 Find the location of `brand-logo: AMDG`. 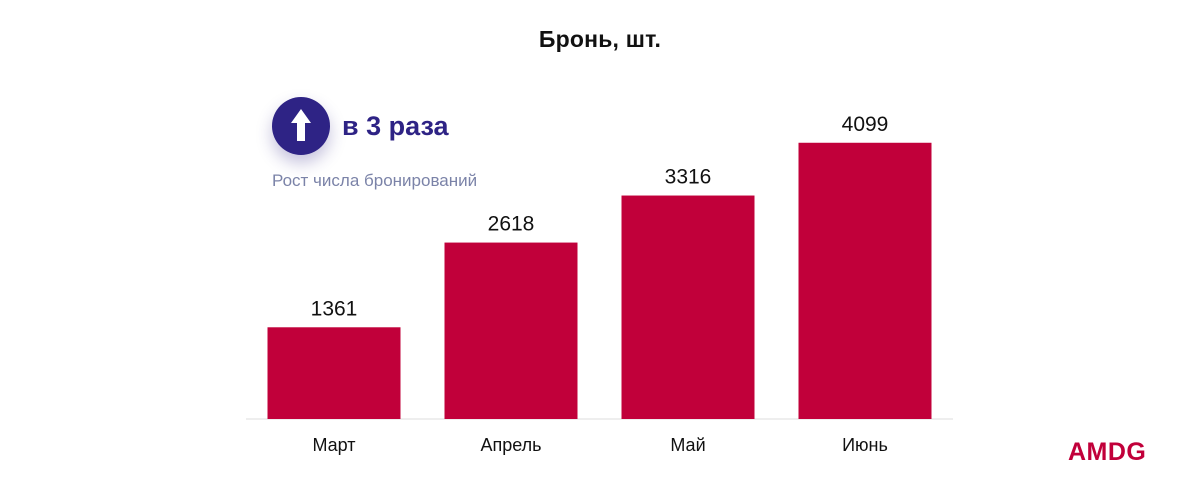

brand-logo: AMDG is located at coordinates (1107, 452).